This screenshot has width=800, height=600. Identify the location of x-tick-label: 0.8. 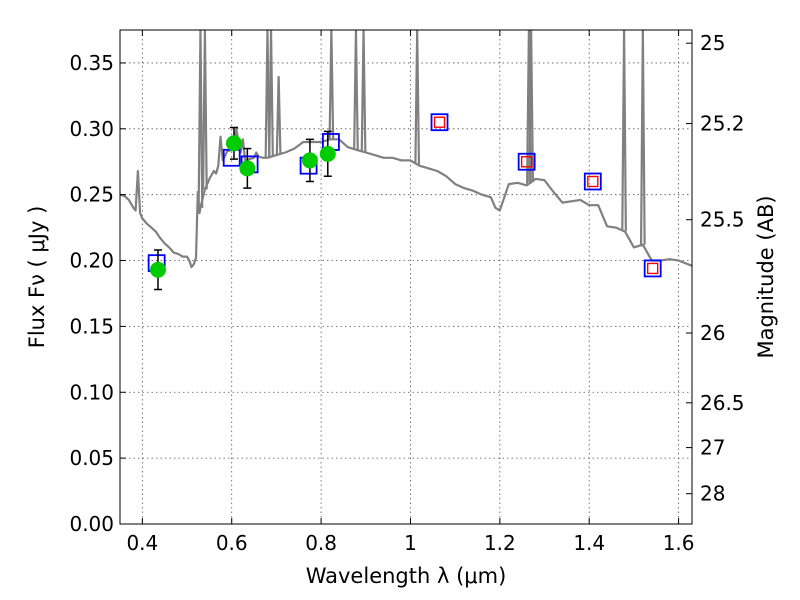
(321, 543).